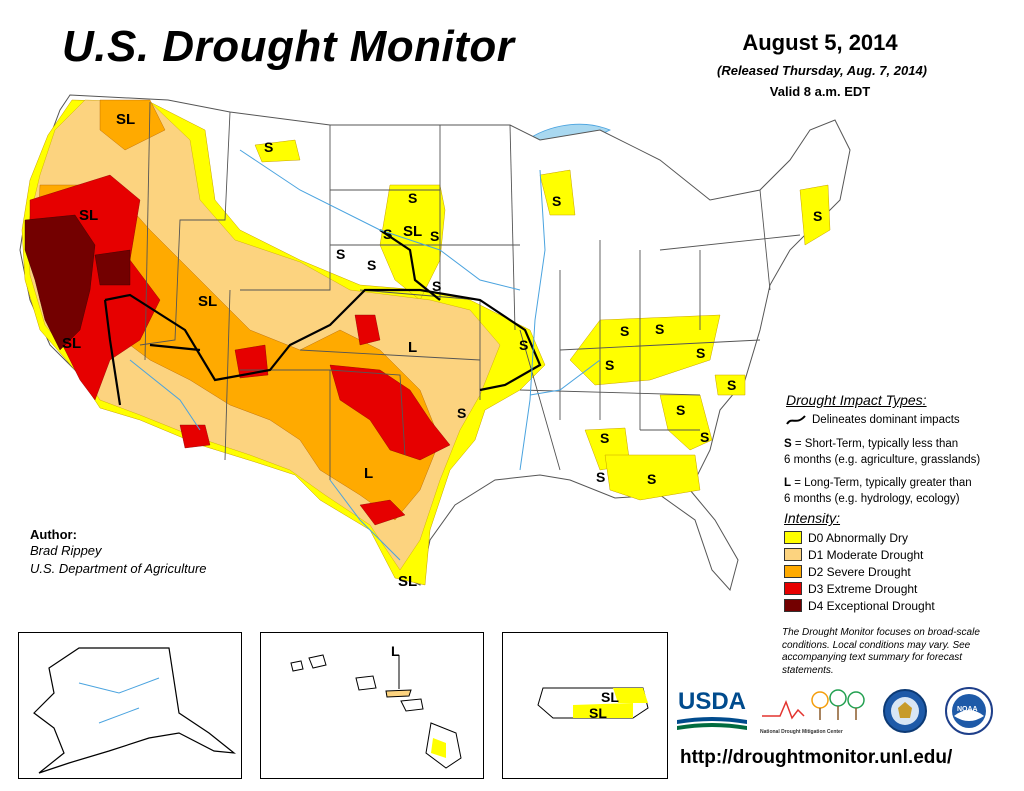  I want to click on commerce-seal-icon, so click(905, 711).